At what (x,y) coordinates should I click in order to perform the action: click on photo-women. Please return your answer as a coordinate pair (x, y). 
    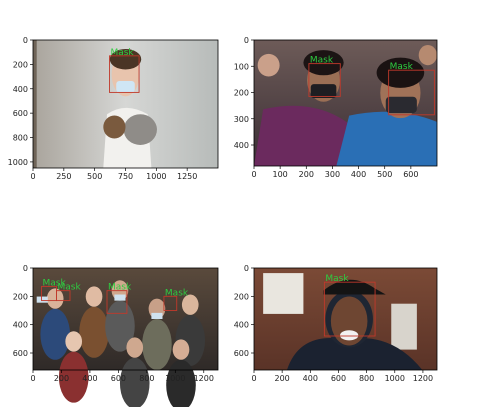
    Looking at the image, I should click on (345, 103).